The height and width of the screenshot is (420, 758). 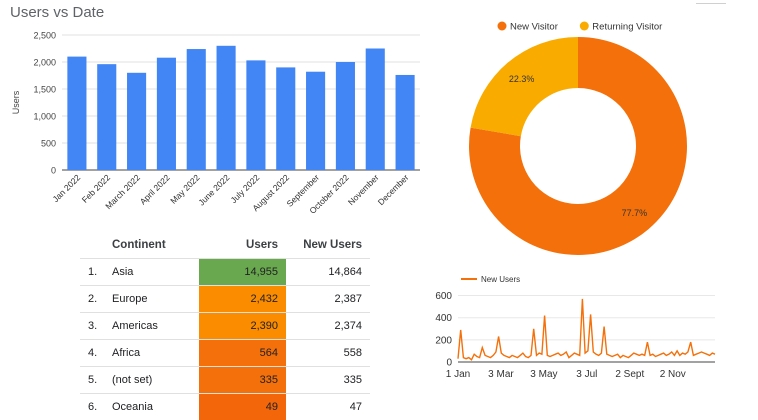 What do you see at coordinates (635, 213) in the screenshot?
I see `slice-label: 77.7%` at bounding box center [635, 213].